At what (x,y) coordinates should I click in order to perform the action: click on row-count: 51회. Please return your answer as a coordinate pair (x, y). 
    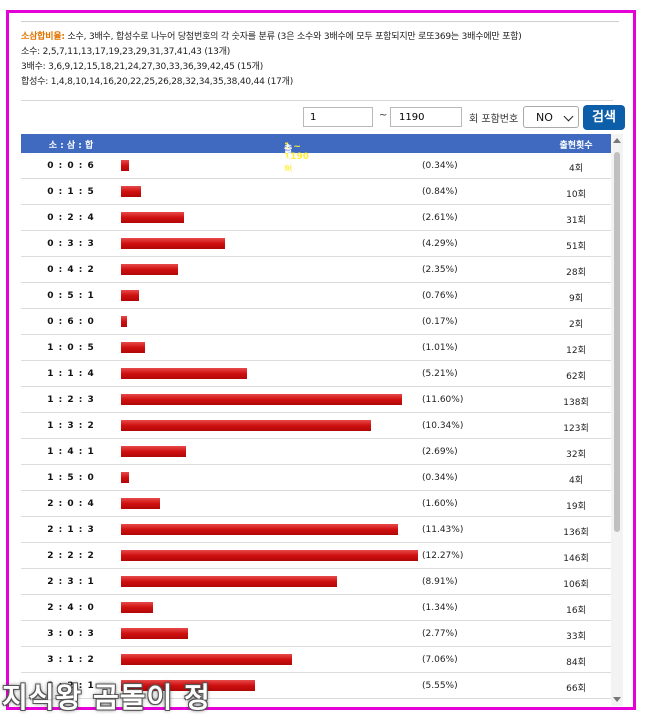
    Looking at the image, I should click on (576, 247).